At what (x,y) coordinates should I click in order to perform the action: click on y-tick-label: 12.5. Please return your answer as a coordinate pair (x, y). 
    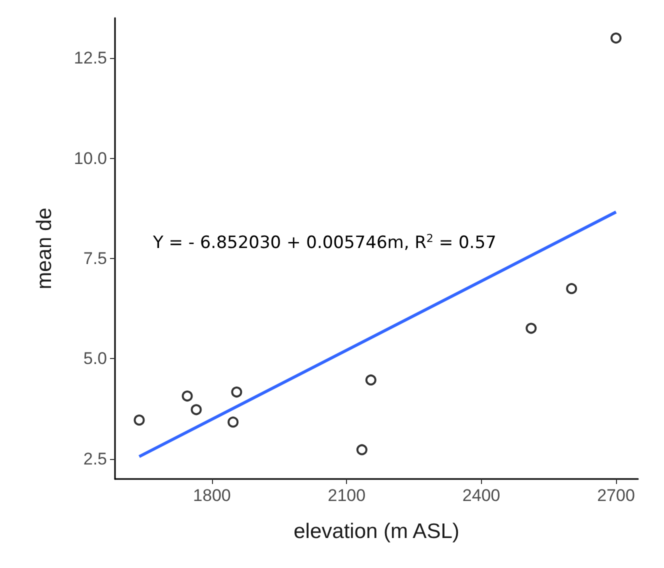
    Looking at the image, I should click on (90, 58).